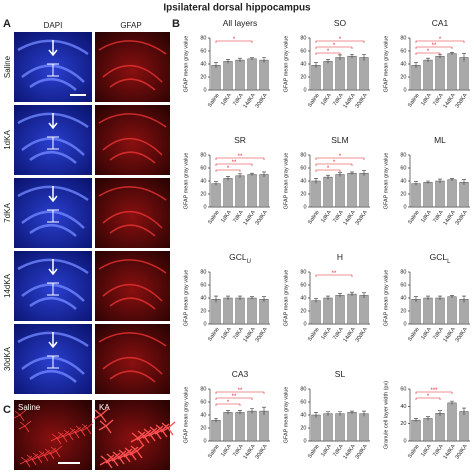 The height and width of the screenshot is (476, 474). I want to click on chart-title: All layers, so click(240, 23).